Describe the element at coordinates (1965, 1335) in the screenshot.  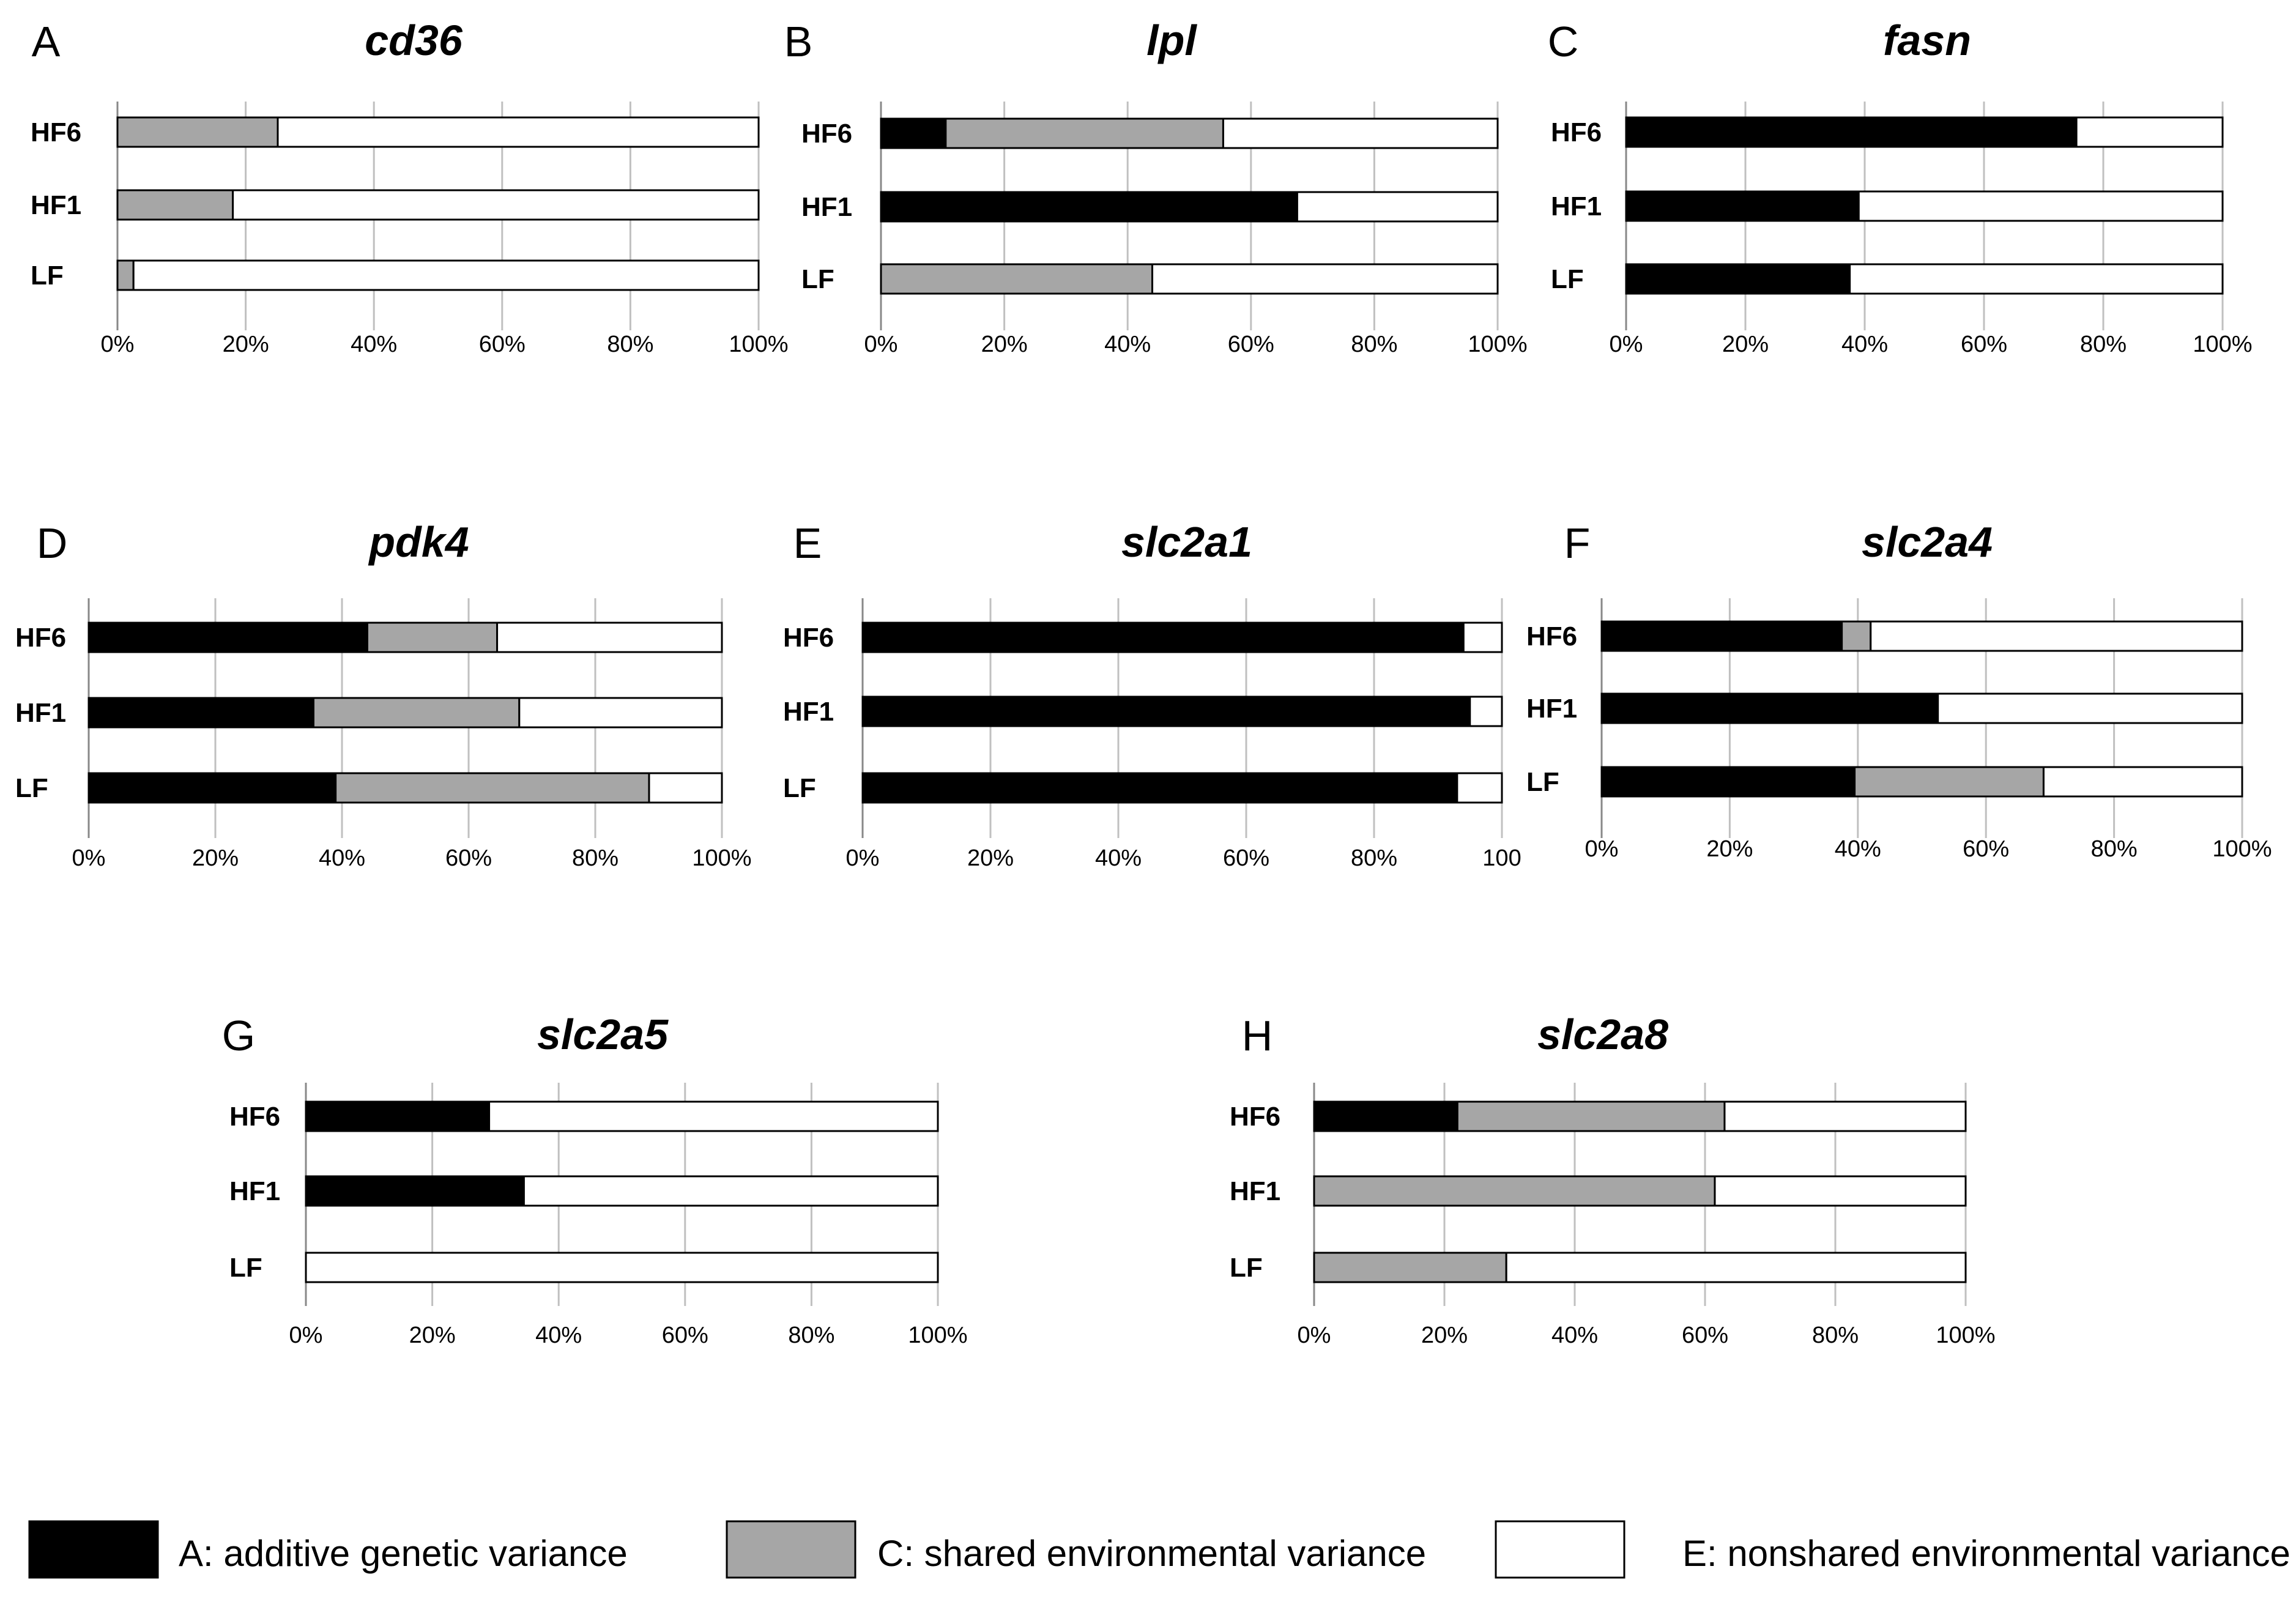
I see `x-tick-label: 100%` at that location.